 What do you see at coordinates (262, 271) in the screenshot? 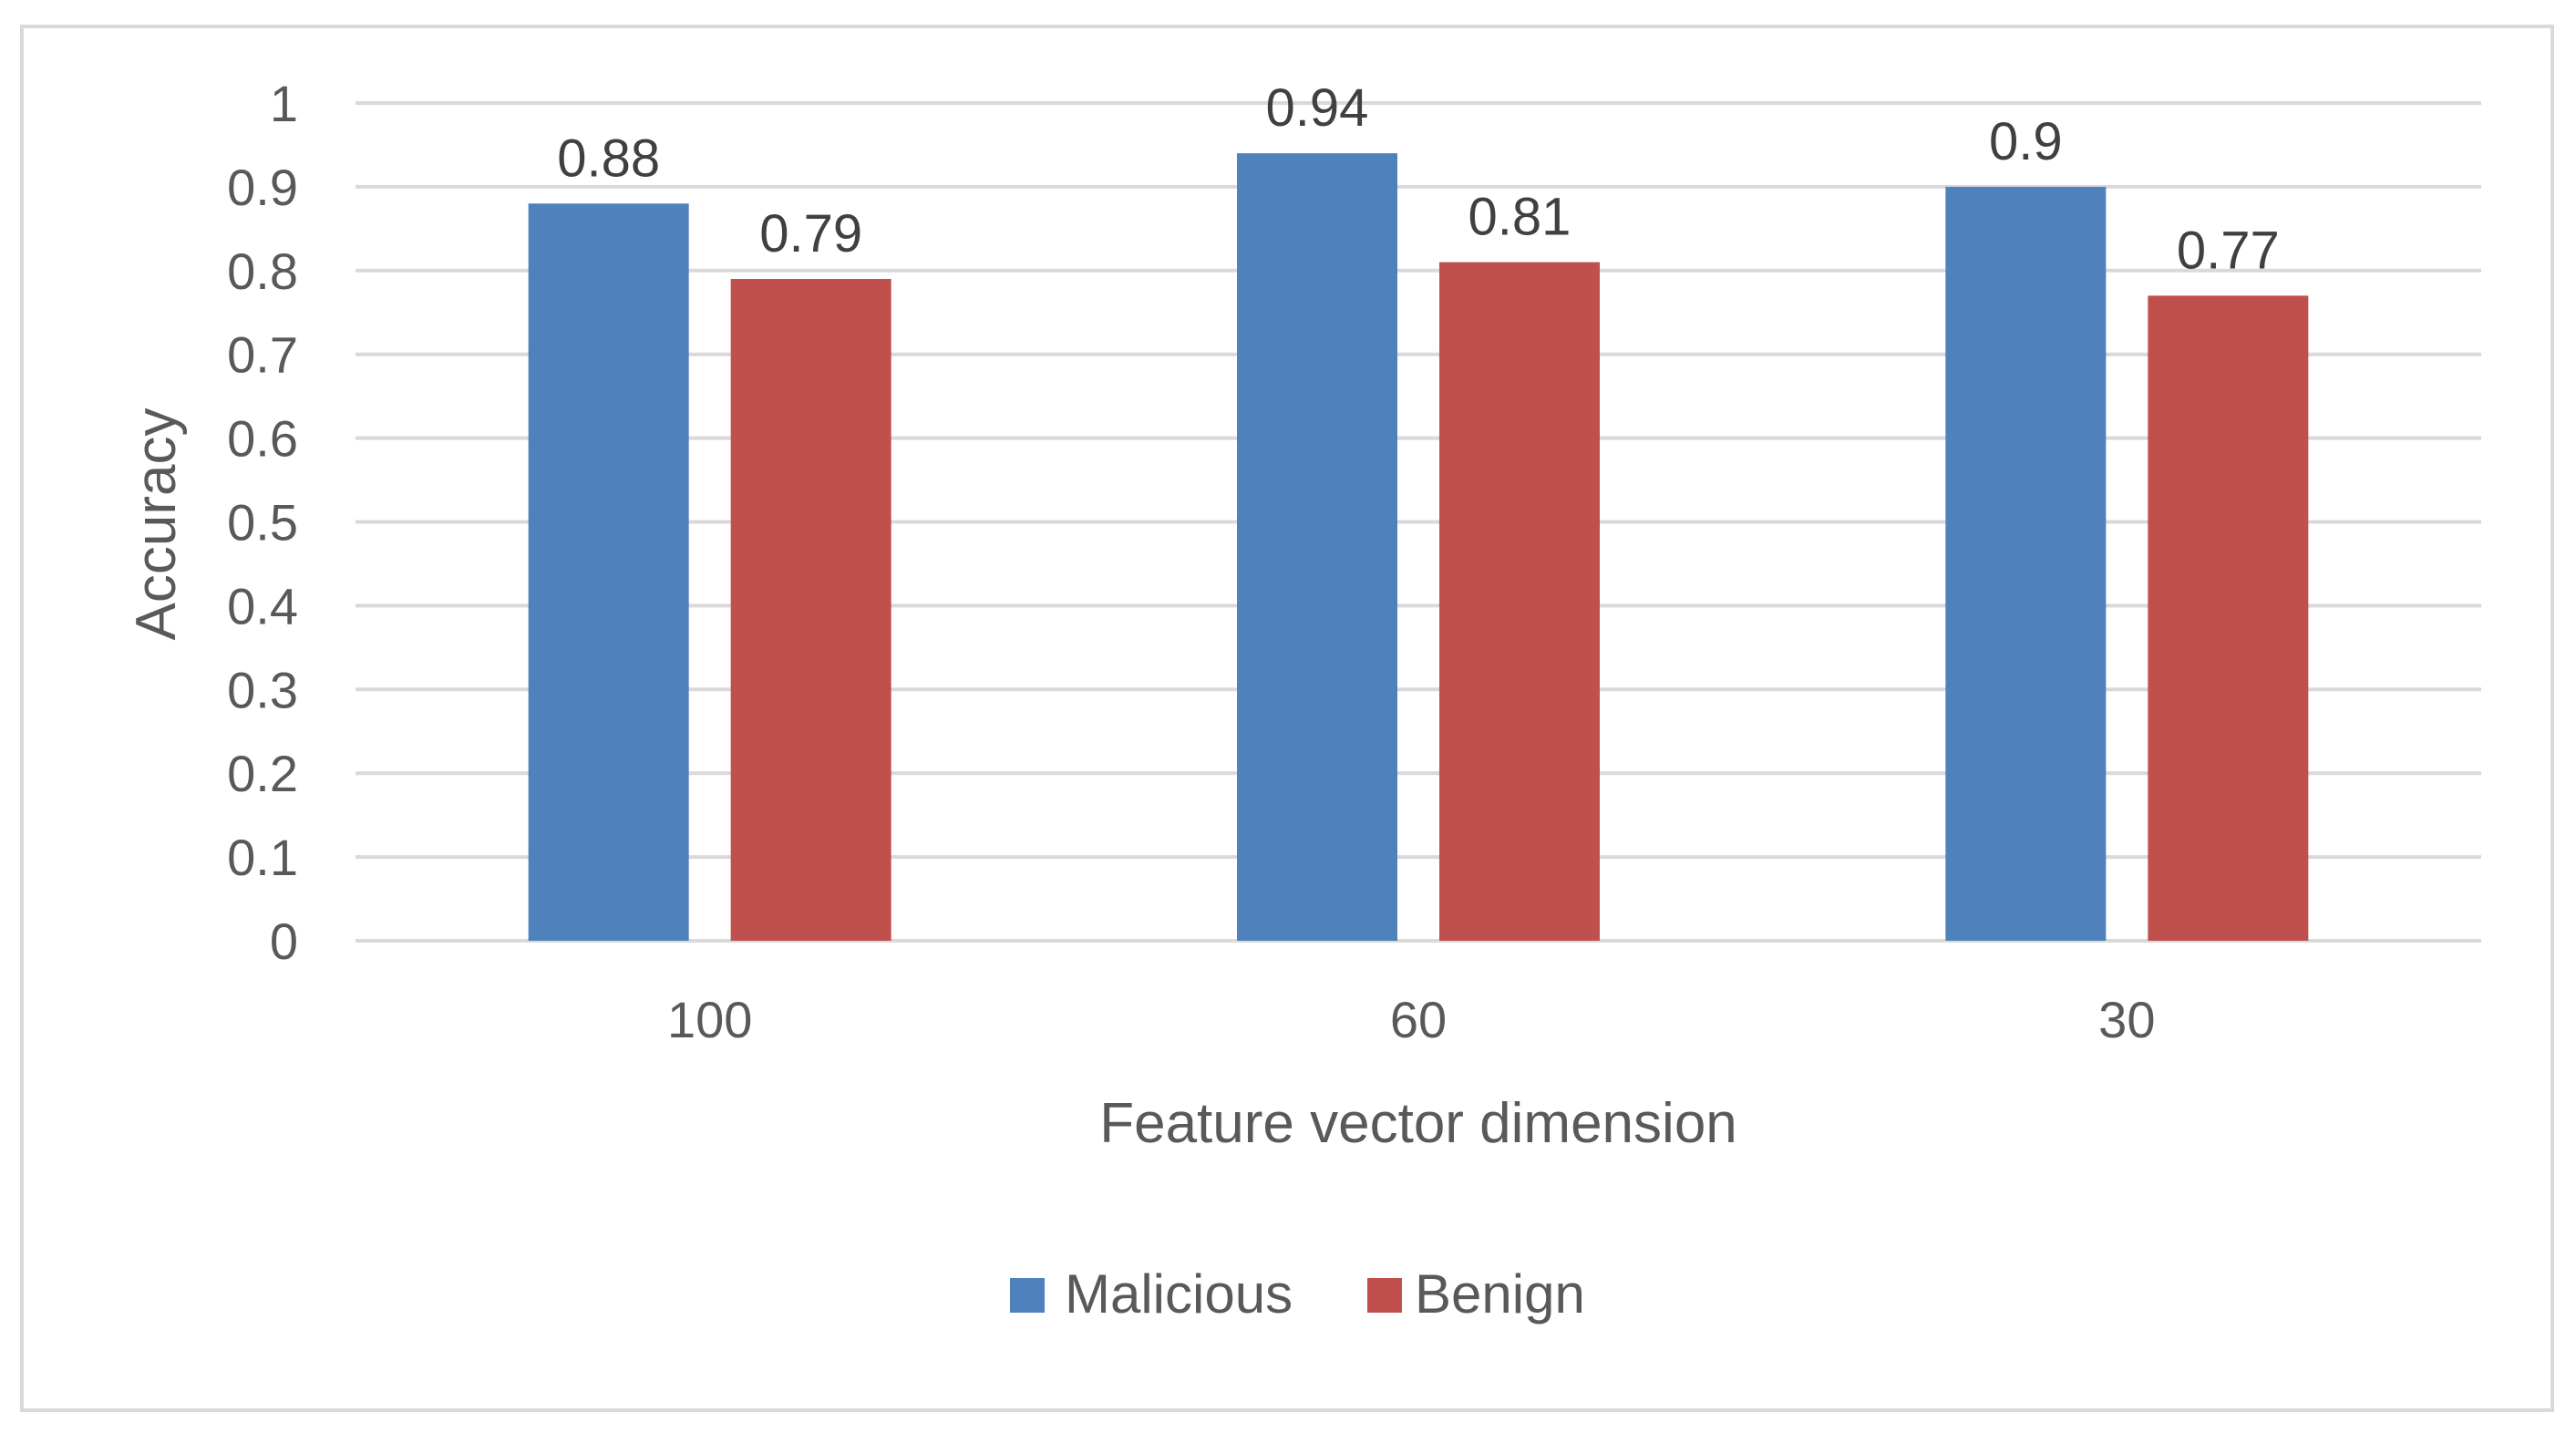
I see `y-tick-label: 0.8` at bounding box center [262, 271].